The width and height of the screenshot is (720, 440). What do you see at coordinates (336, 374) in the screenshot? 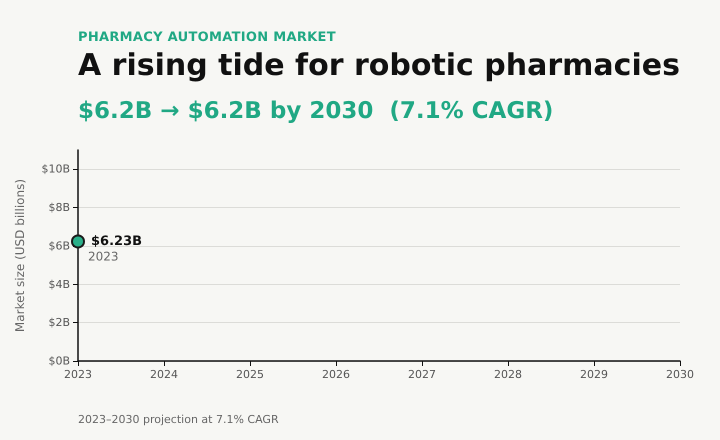
I see `x-tick-label: 2026` at bounding box center [336, 374].